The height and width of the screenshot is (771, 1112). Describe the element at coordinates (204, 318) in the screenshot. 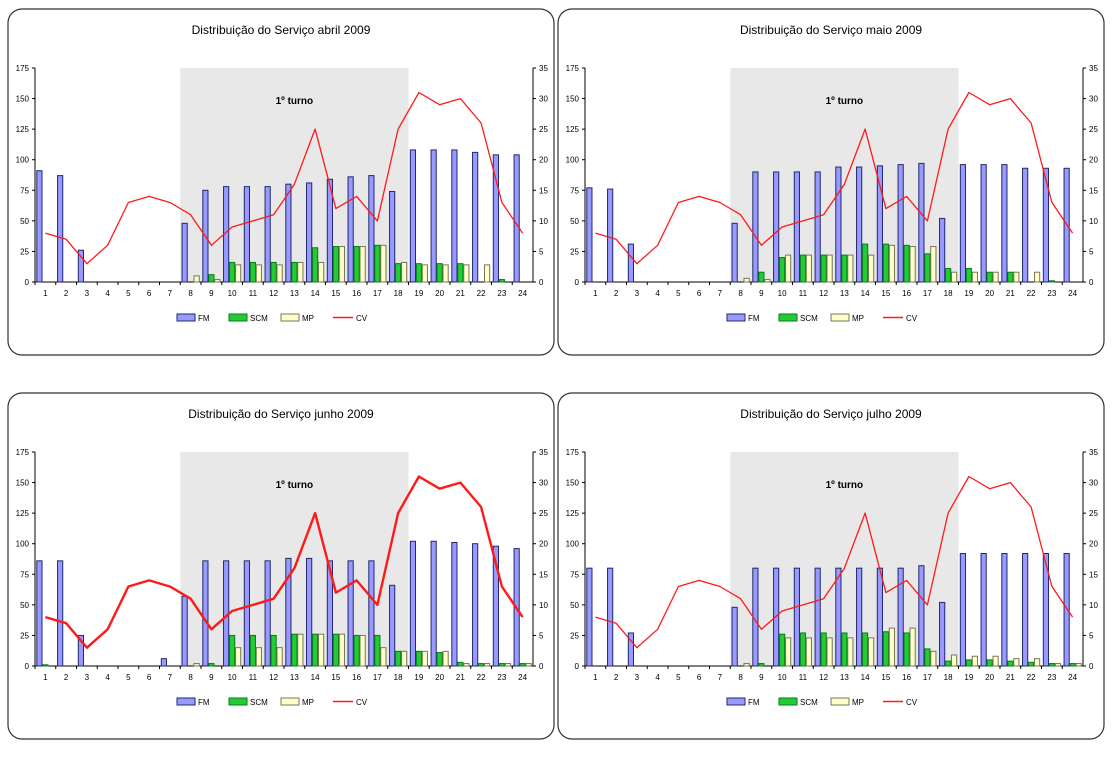

I see `legend-label: FM` at that location.